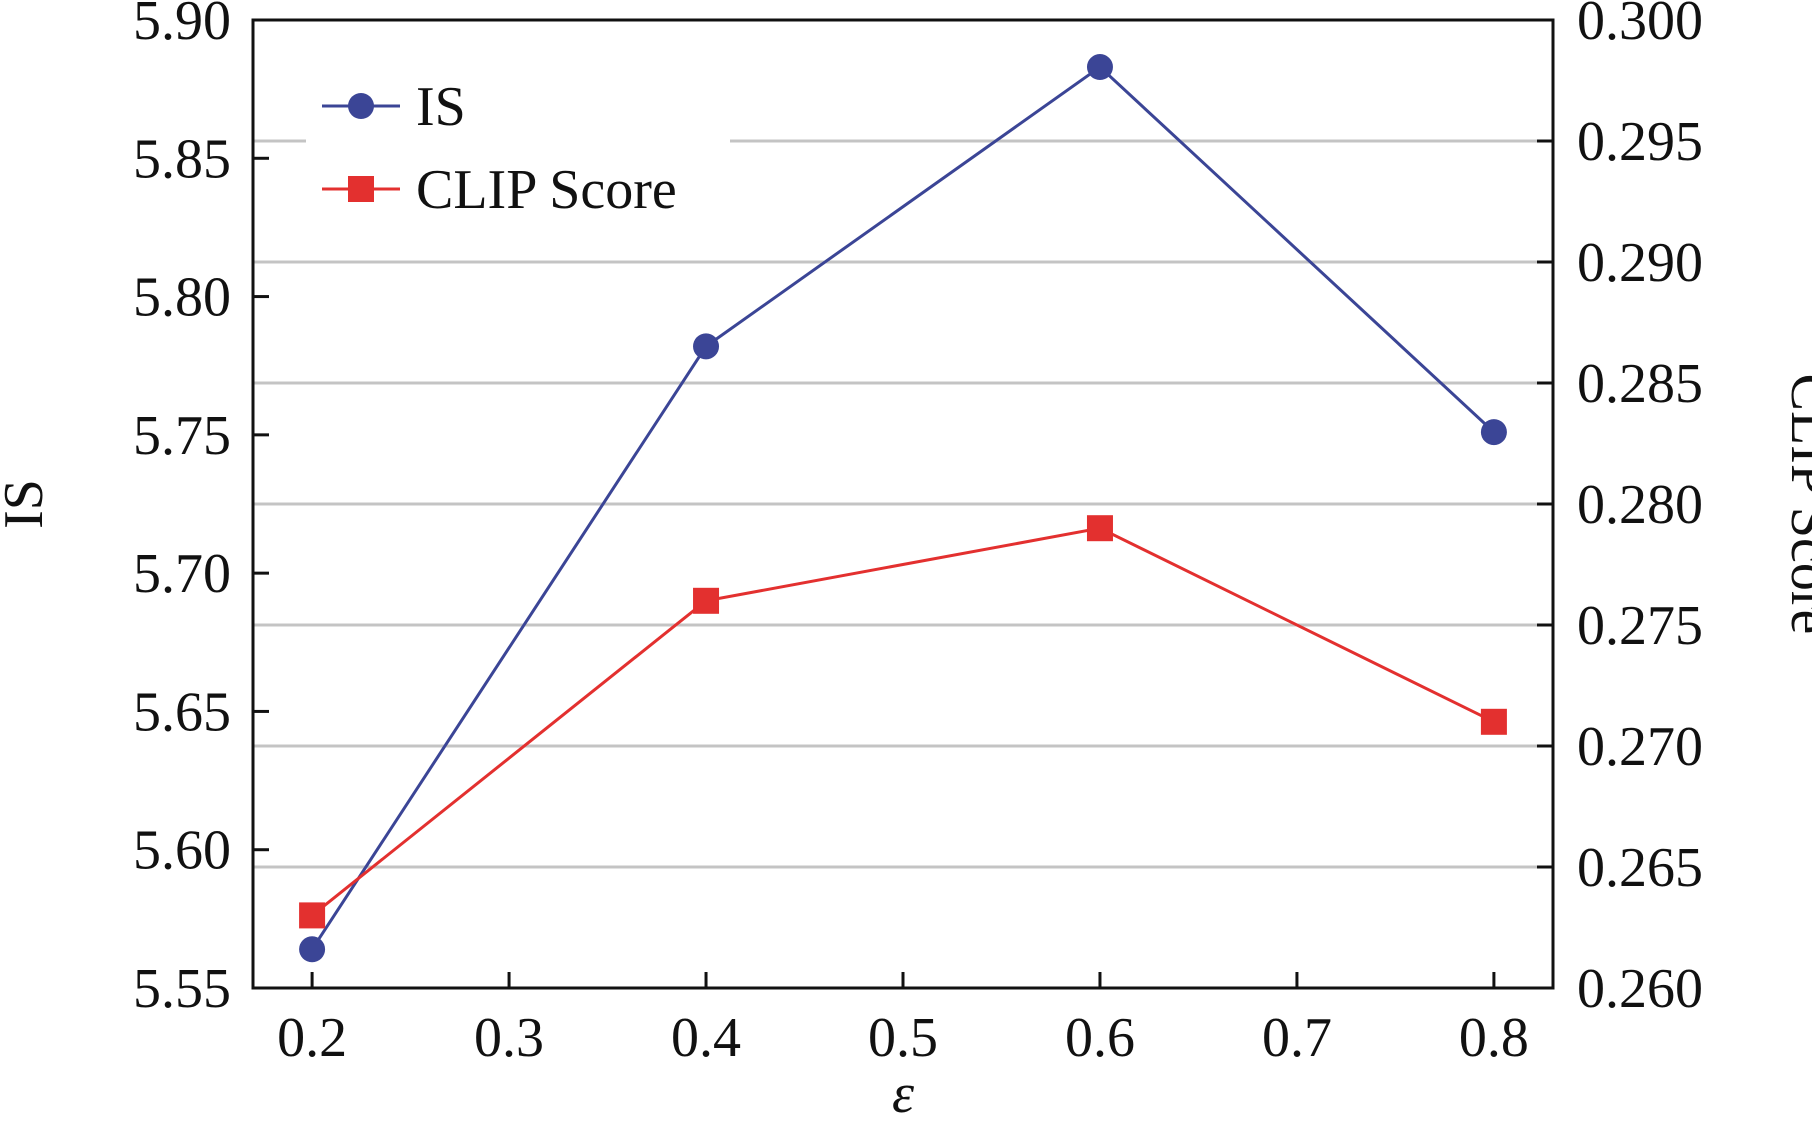 Image resolution: width=1812 pixels, height=1127 pixels. Describe the element at coordinates (1640, 989) in the screenshot. I see `y-right-tick-label: 0.260` at that location.